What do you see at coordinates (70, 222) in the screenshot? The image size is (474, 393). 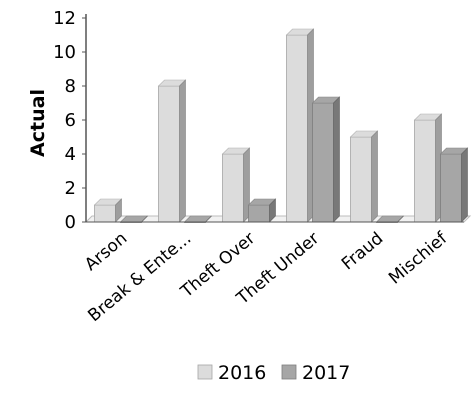 I see `y-tick-label: 0` at bounding box center [70, 222].